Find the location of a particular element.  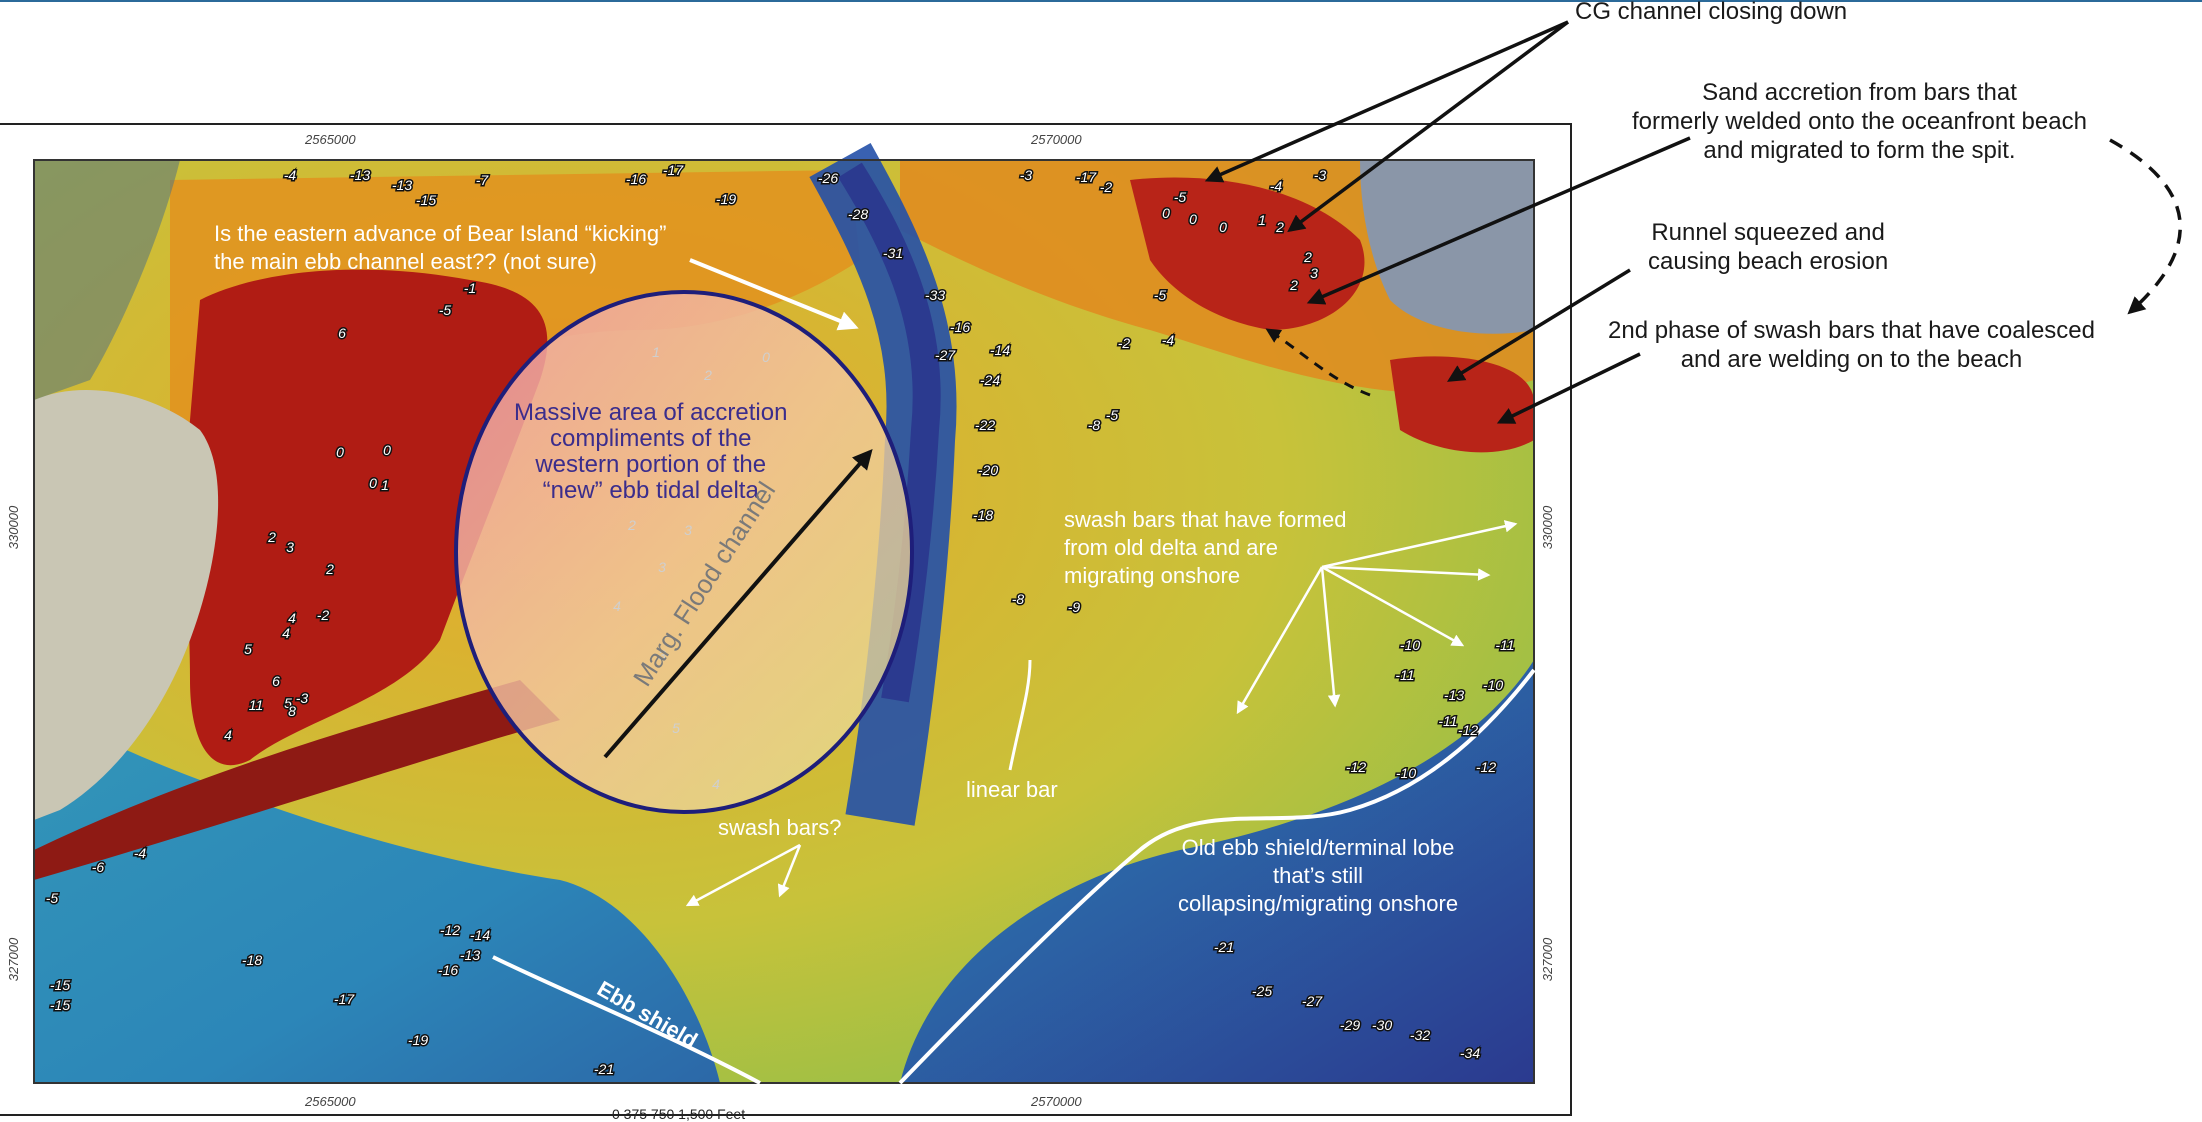

annotation-sand-accretion-line-1: Sand accretion from bars that is located at coordinates (1859, 92).